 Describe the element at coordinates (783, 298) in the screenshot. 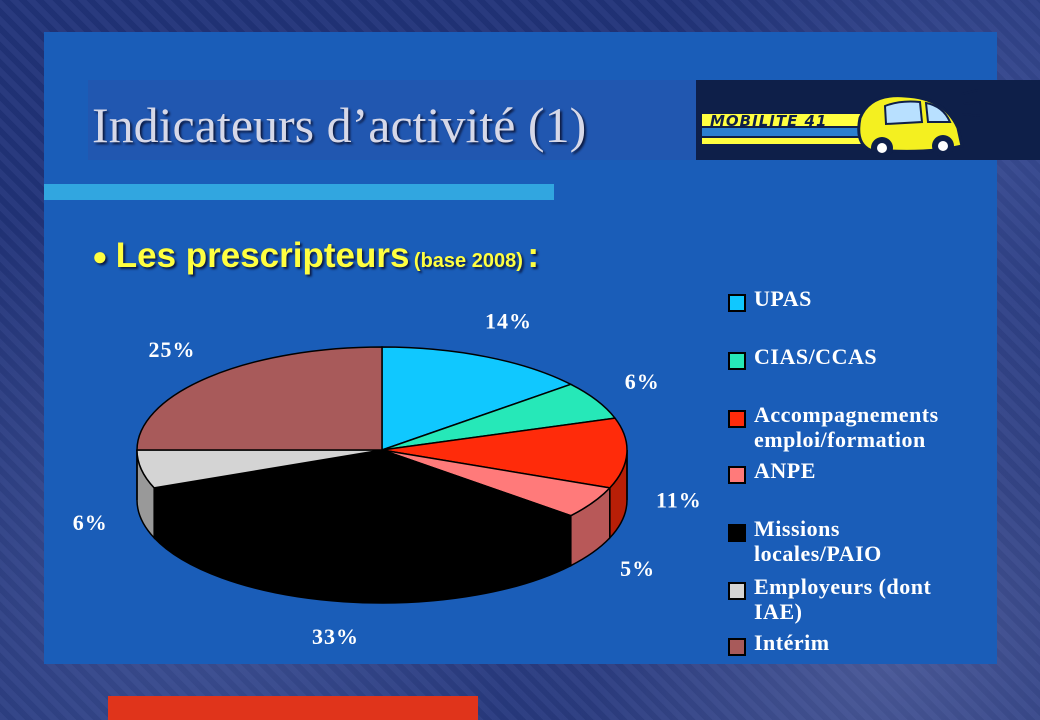

I see `legend-label: UPAS` at that location.